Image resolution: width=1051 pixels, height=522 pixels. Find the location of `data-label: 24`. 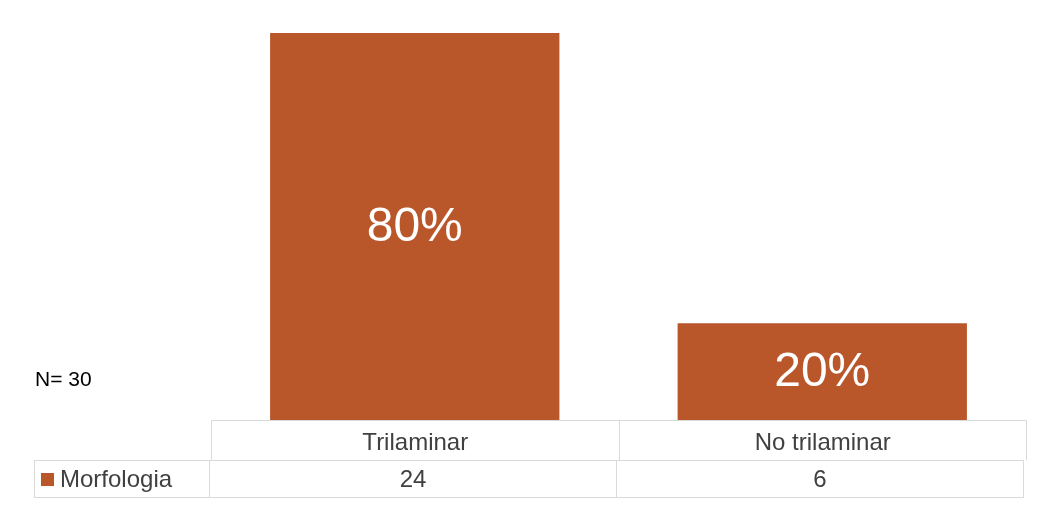

data-label: 24 is located at coordinates (413, 479).